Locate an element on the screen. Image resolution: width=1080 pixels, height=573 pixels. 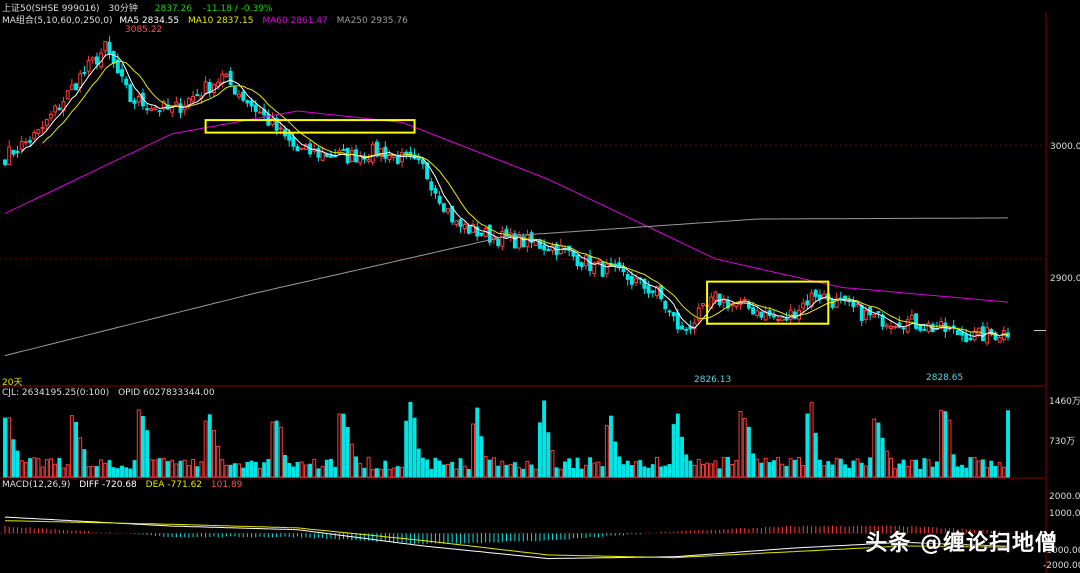
volume-tick-high: 1460万 is located at coordinates (1064, 402).